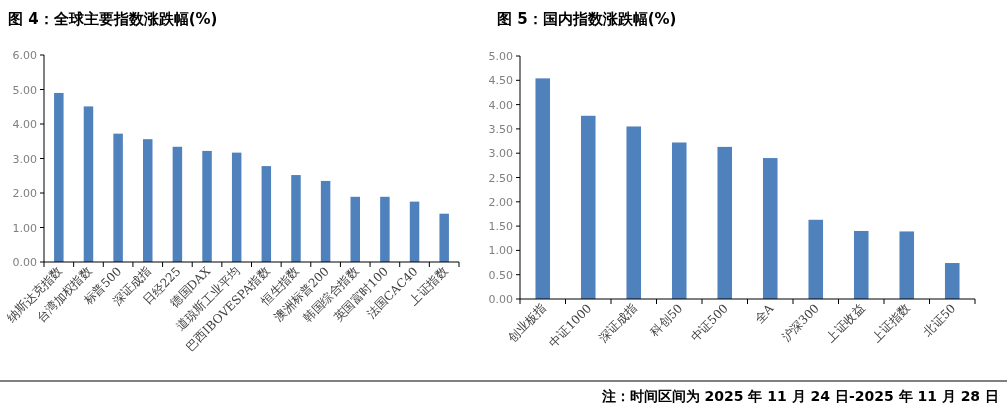  I want to click on y-tick-label: 2.50, so click(500, 178).